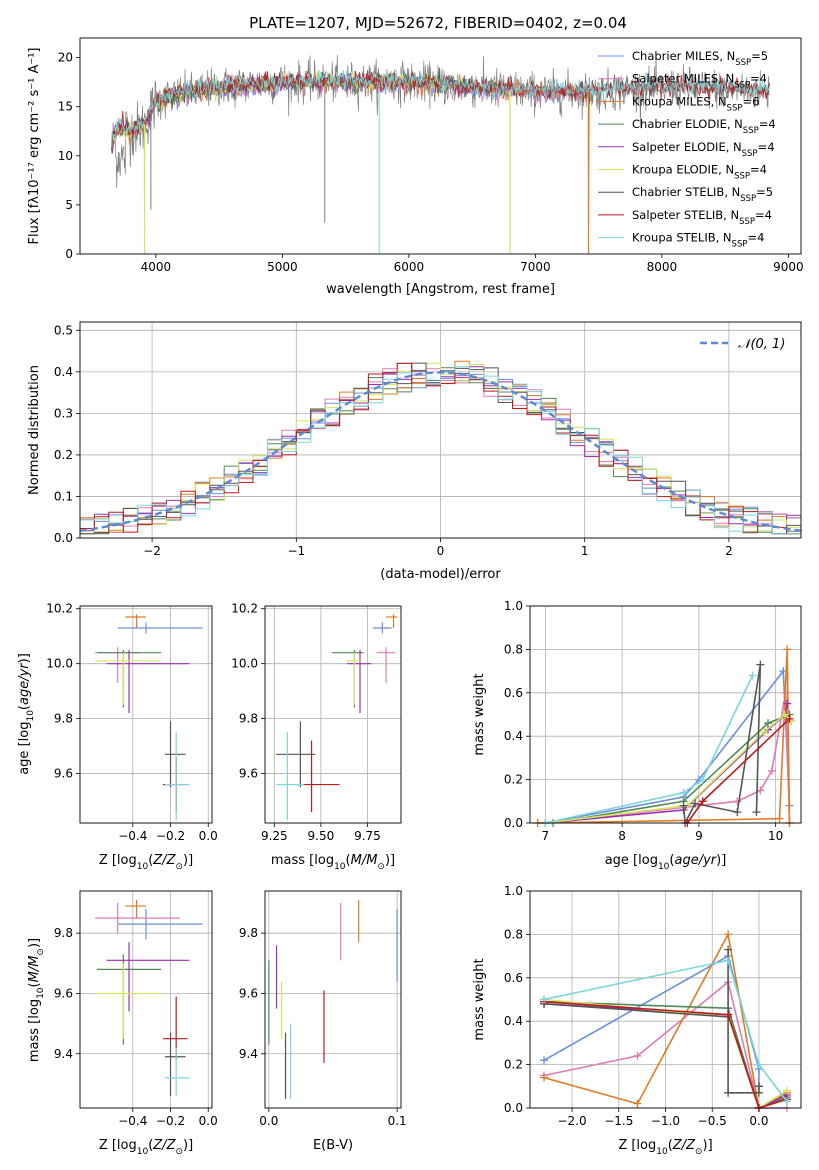 The image size is (819, 1170). I want to click on y-axis-label: Flux [fλ10⁻¹⁷ erg cm⁻² s⁻¹ A⁻¹], so click(34, 146).